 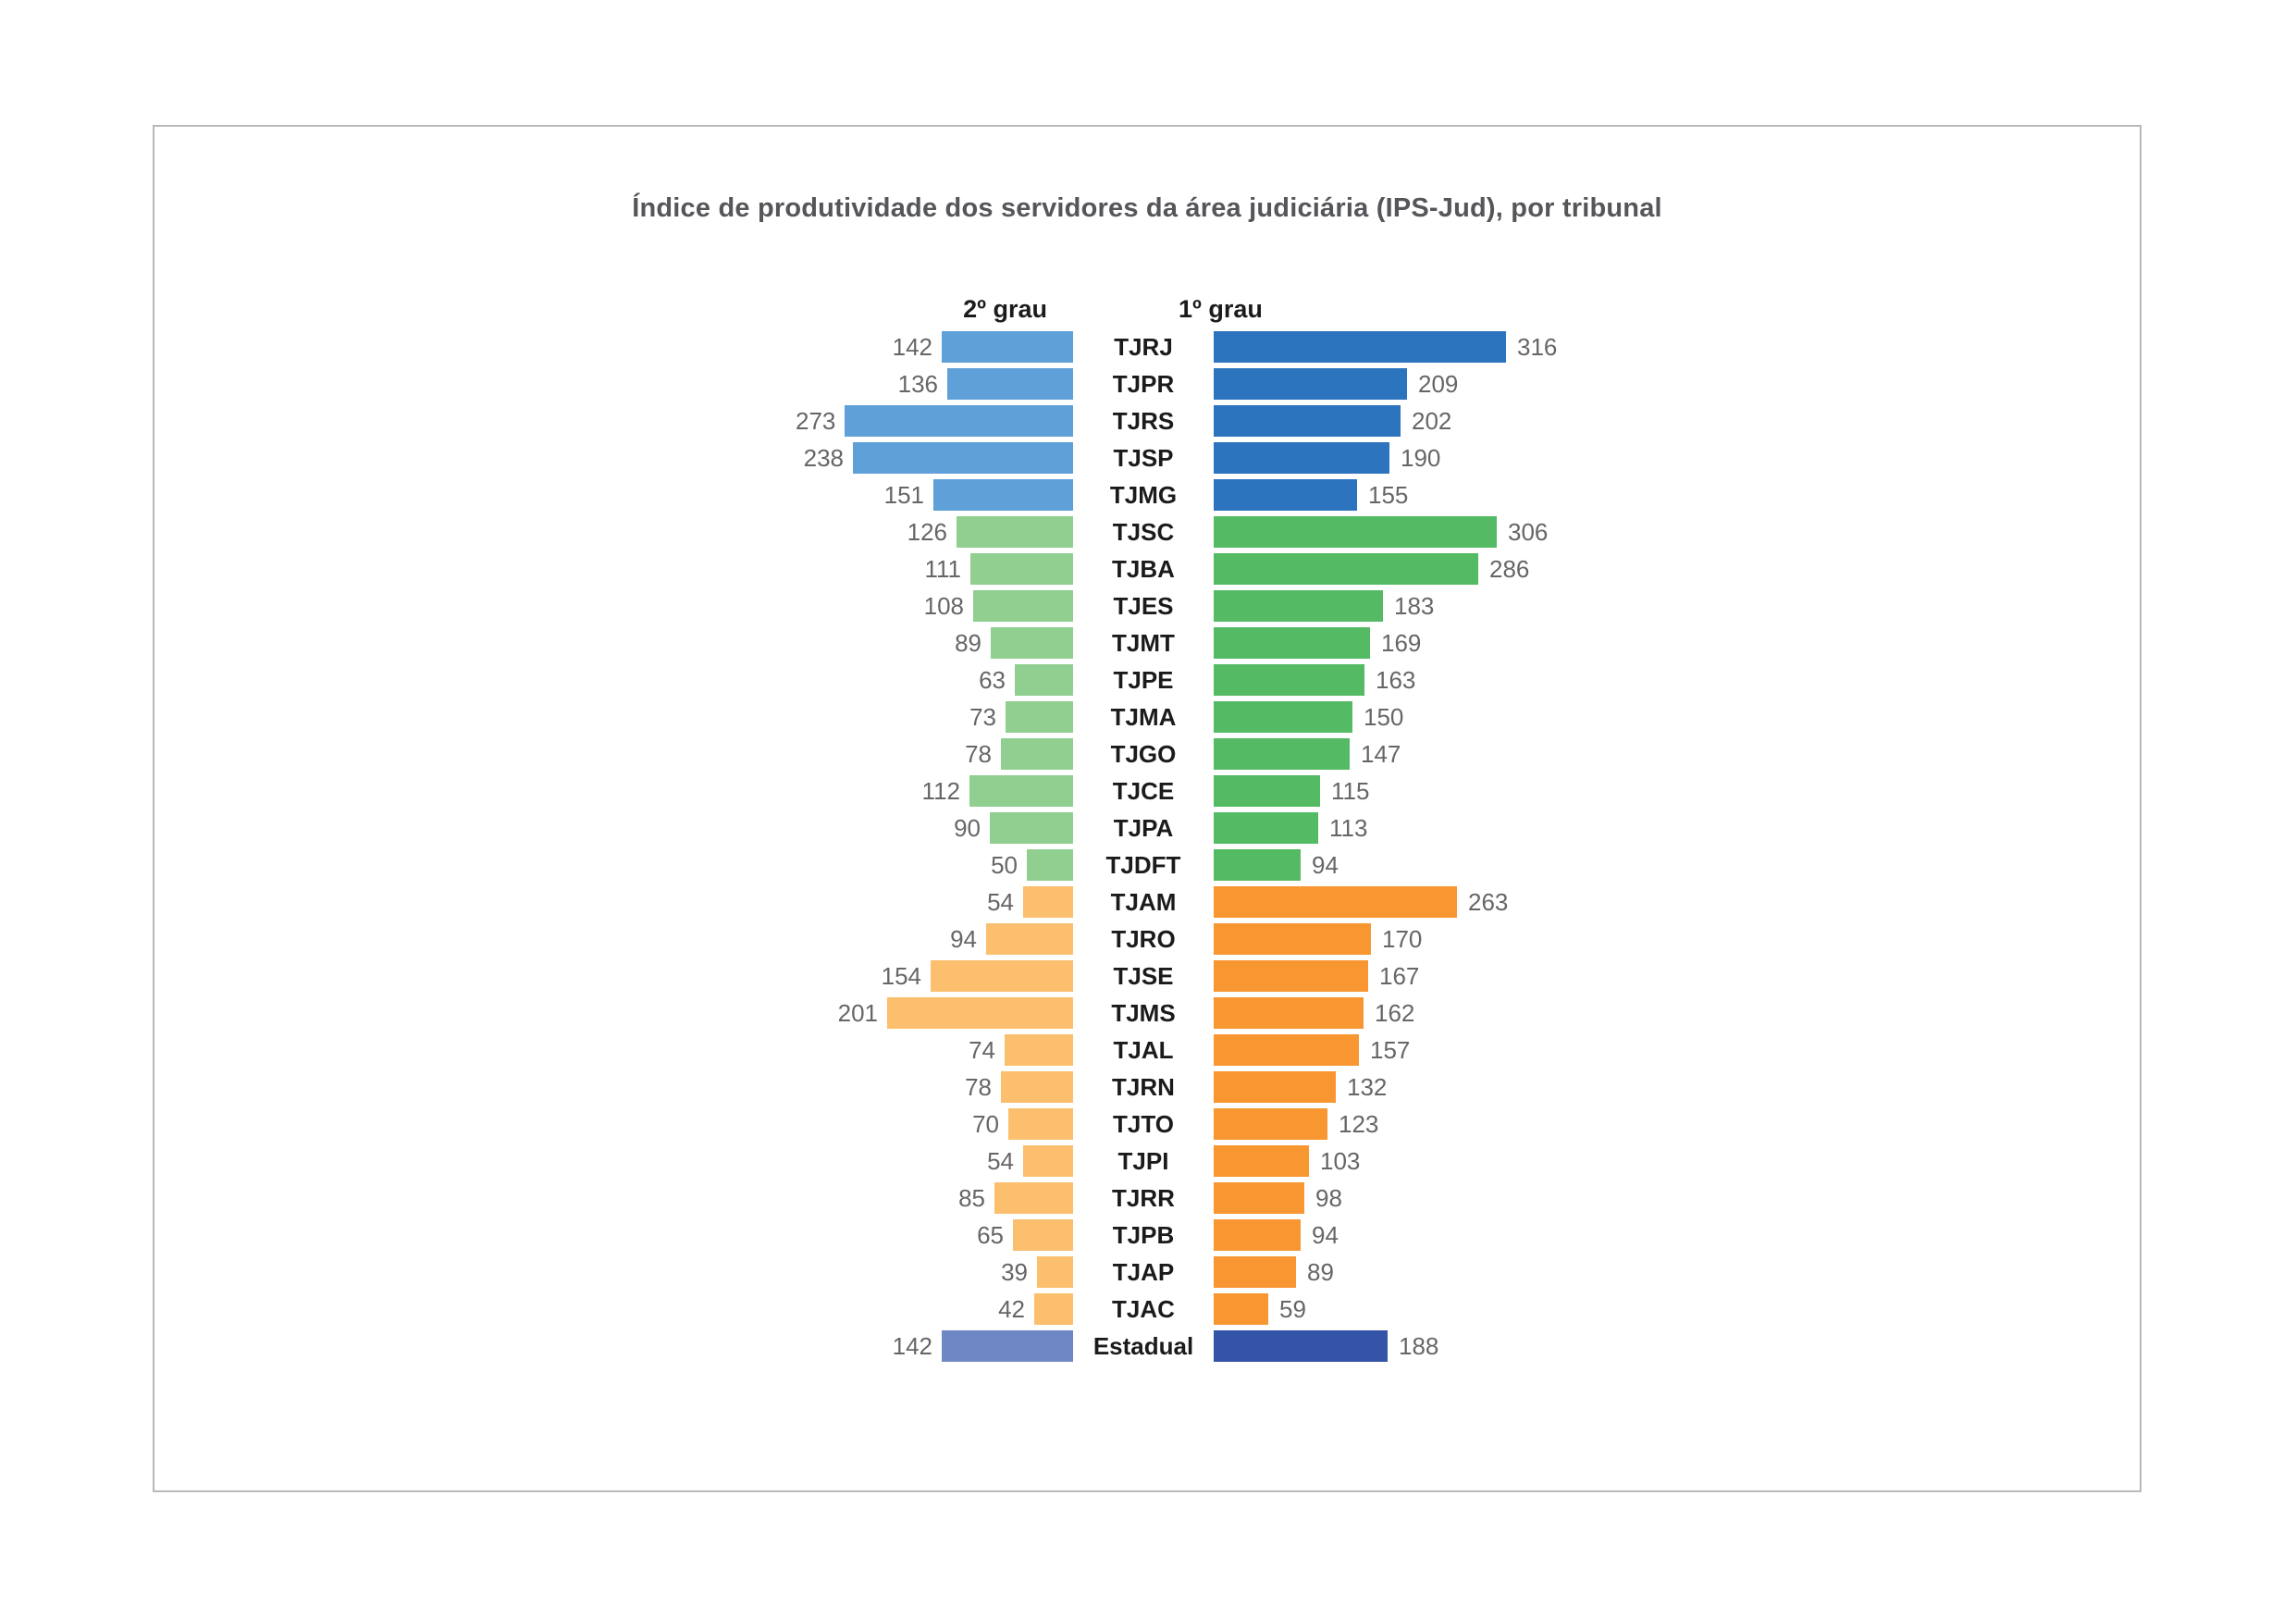 What do you see at coordinates (1143, 828) in the screenshot?
I see `category-cell: TJPA` at bounding box center [1143, 828].